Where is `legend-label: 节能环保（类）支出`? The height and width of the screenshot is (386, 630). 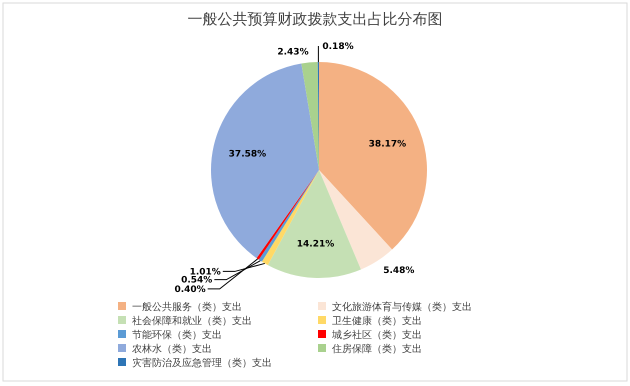
legend-label: 节能环保（类）支出 is located at coordinates (177, 335).